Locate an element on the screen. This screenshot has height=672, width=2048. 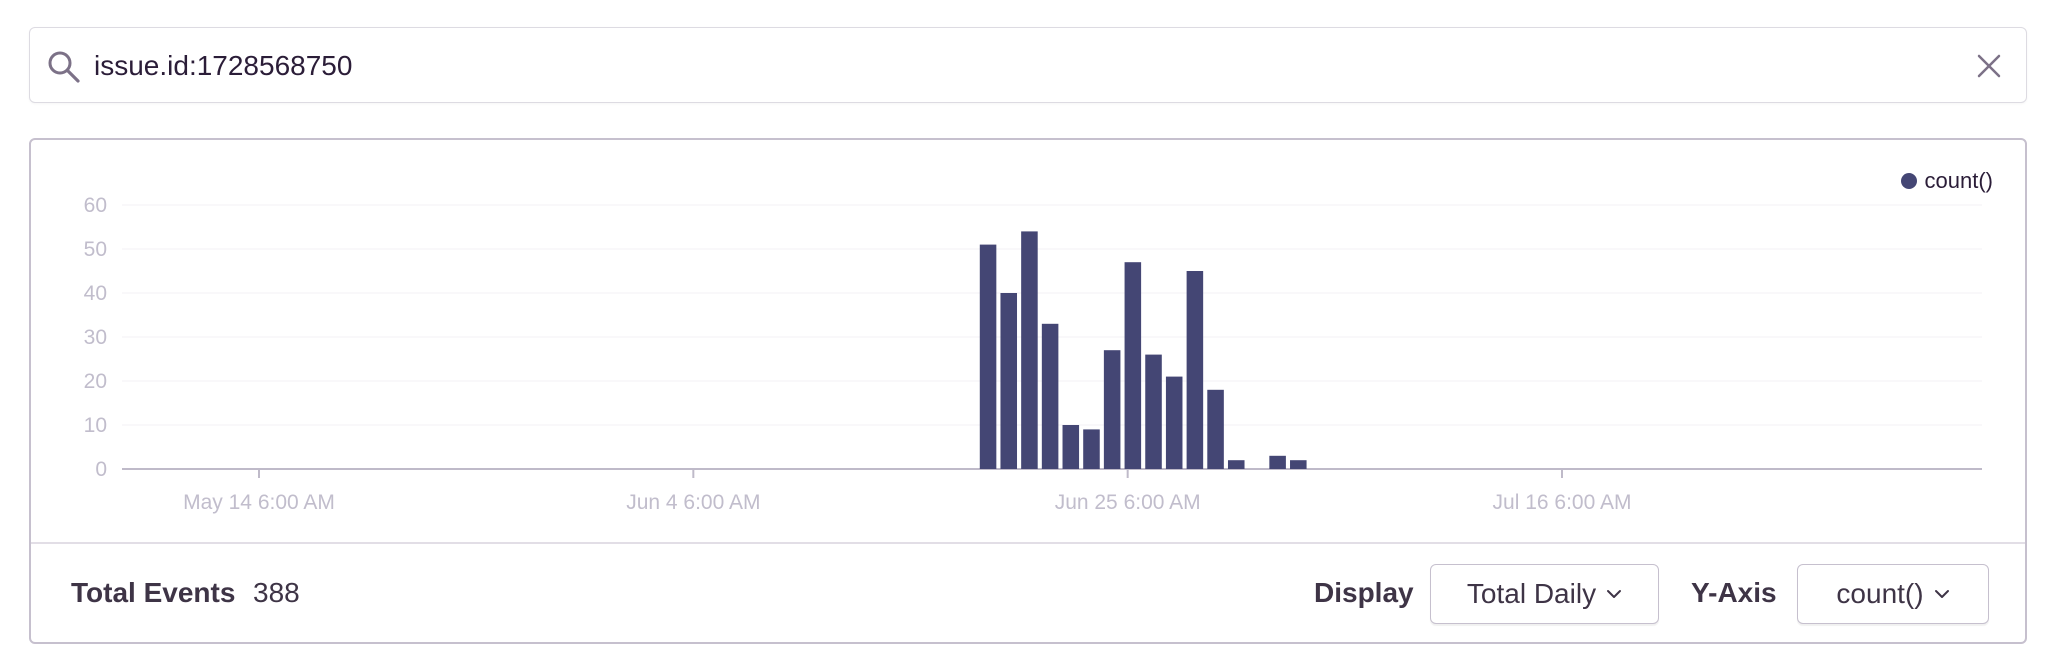
x-tick-label: Jul 16 6:00 AM is located at coordinates (1562, 502).